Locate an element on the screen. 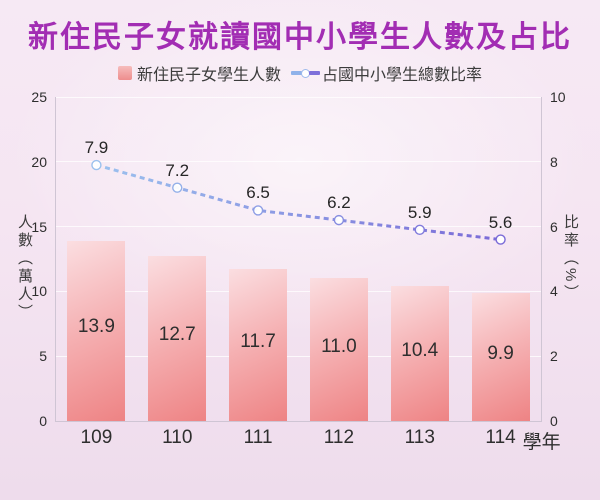 Image resolution: width=600 pixels, height=500 pixels. left-axis-tick: 10 is located at coordinates (39, 291).